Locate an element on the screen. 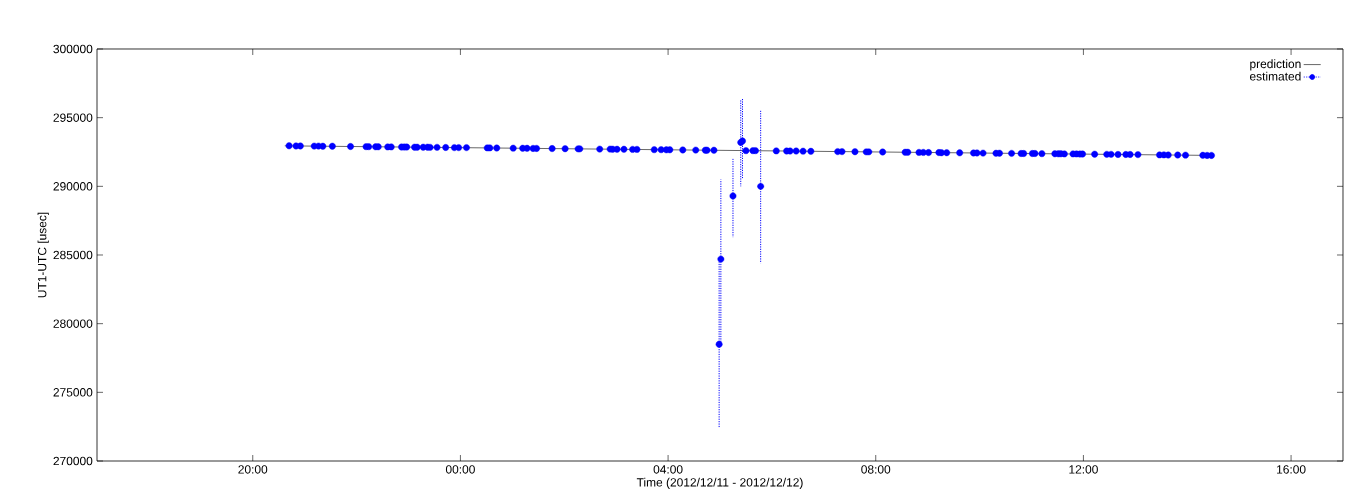 The image size is (1368, 504). legend-label: prediction is located at coordinates (1275, 65).